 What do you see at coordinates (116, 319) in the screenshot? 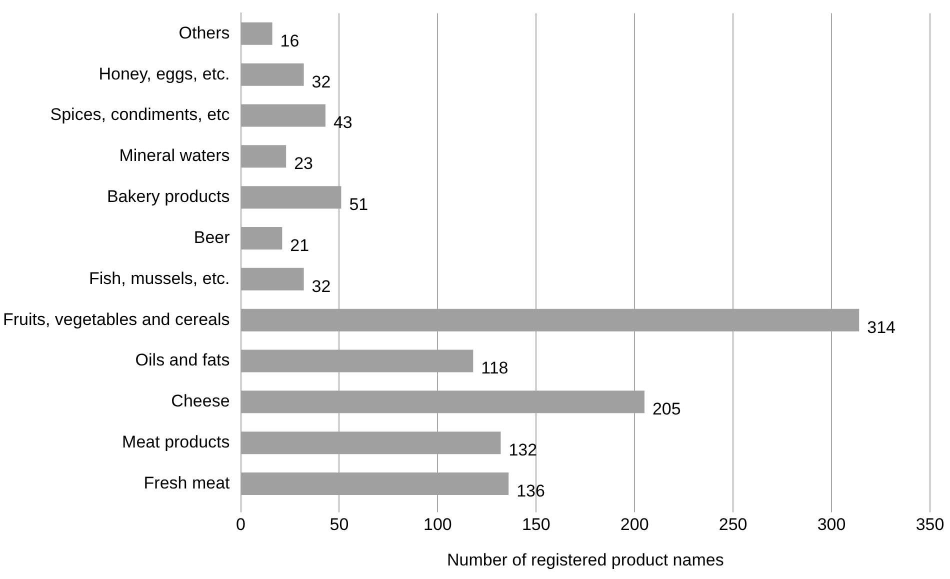
I see `y-tick-label: Fruits, vegetables and cereals` at bounding box center [116, 319].